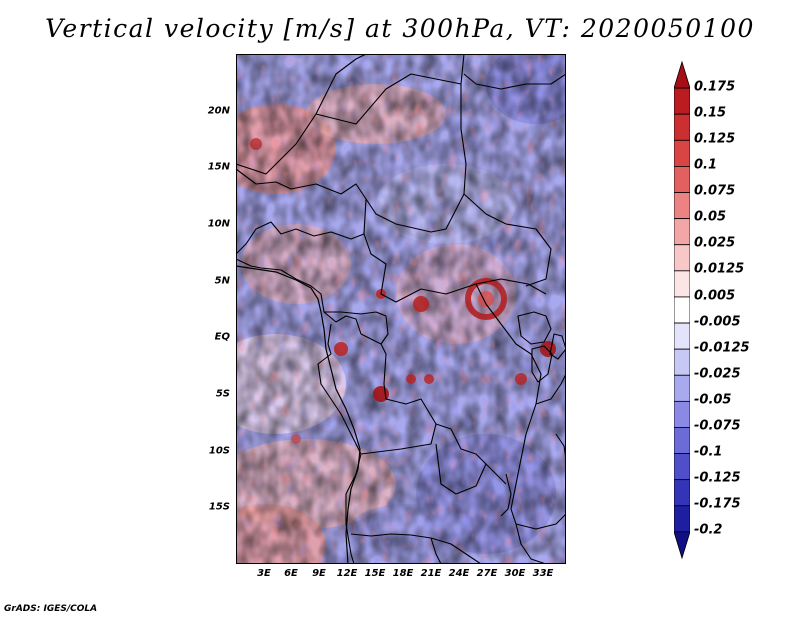 The image size is (800, 618). Describe the element at coordinates (459, 573) in the screenshot. I see `lon-label-24e: 24E` at that location.